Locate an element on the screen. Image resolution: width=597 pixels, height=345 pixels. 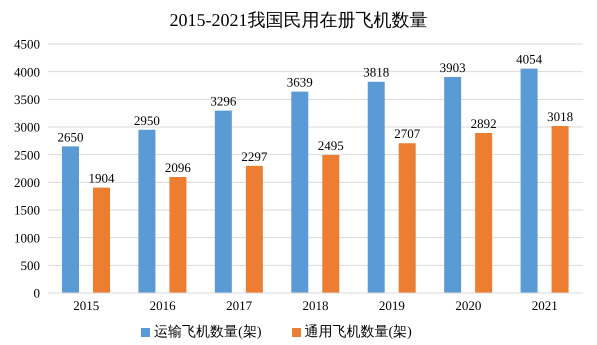
y-tick-label: 1500 is located at coordinates (27, 210).